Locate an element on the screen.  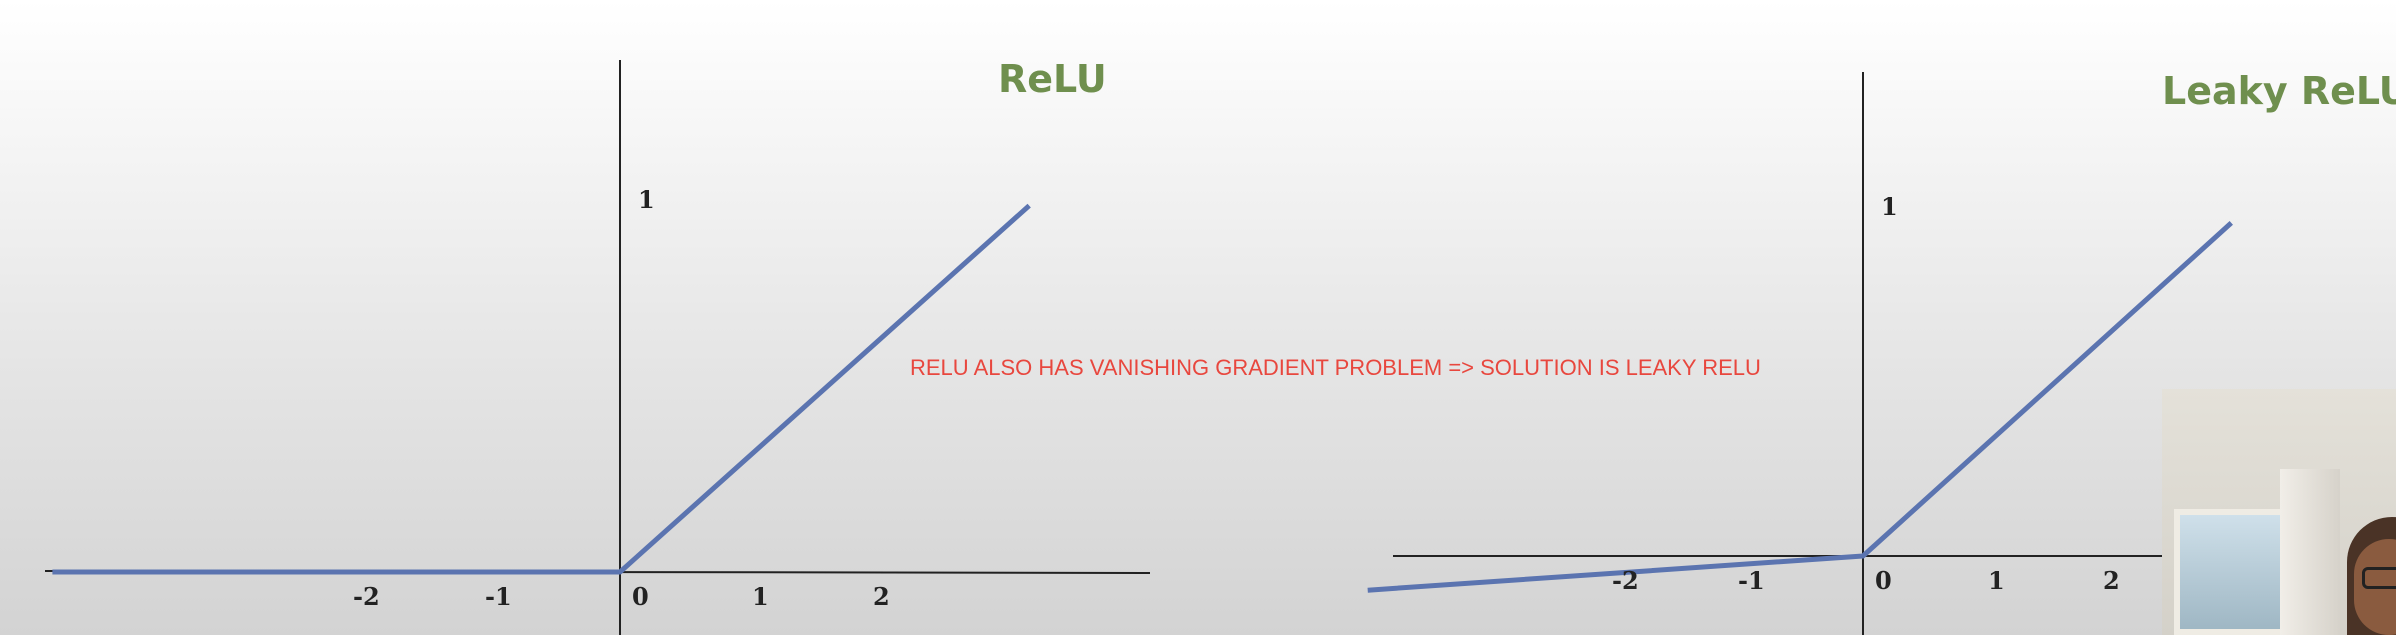
relu-x-tick-neg1: -1 is located at coordinates (498, 596).